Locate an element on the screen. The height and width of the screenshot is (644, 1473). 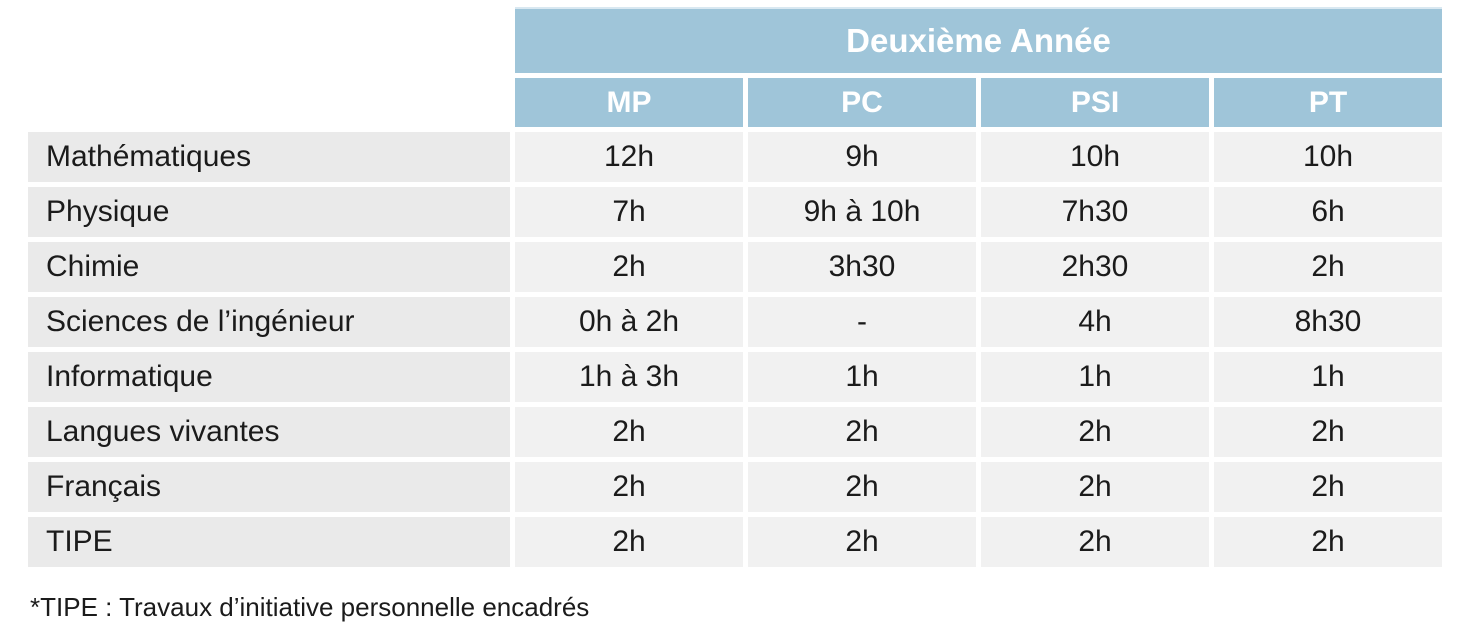
cell-tipe-pc: 2h is located at coordinates (862, 542).